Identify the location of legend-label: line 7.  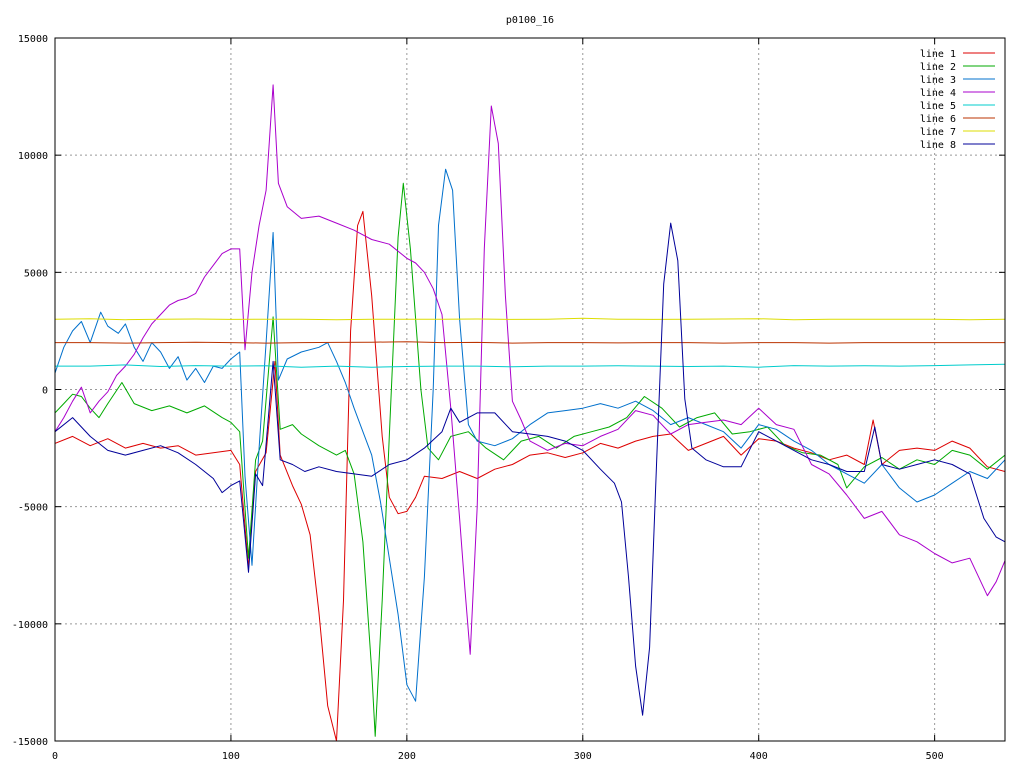
(938, 132).